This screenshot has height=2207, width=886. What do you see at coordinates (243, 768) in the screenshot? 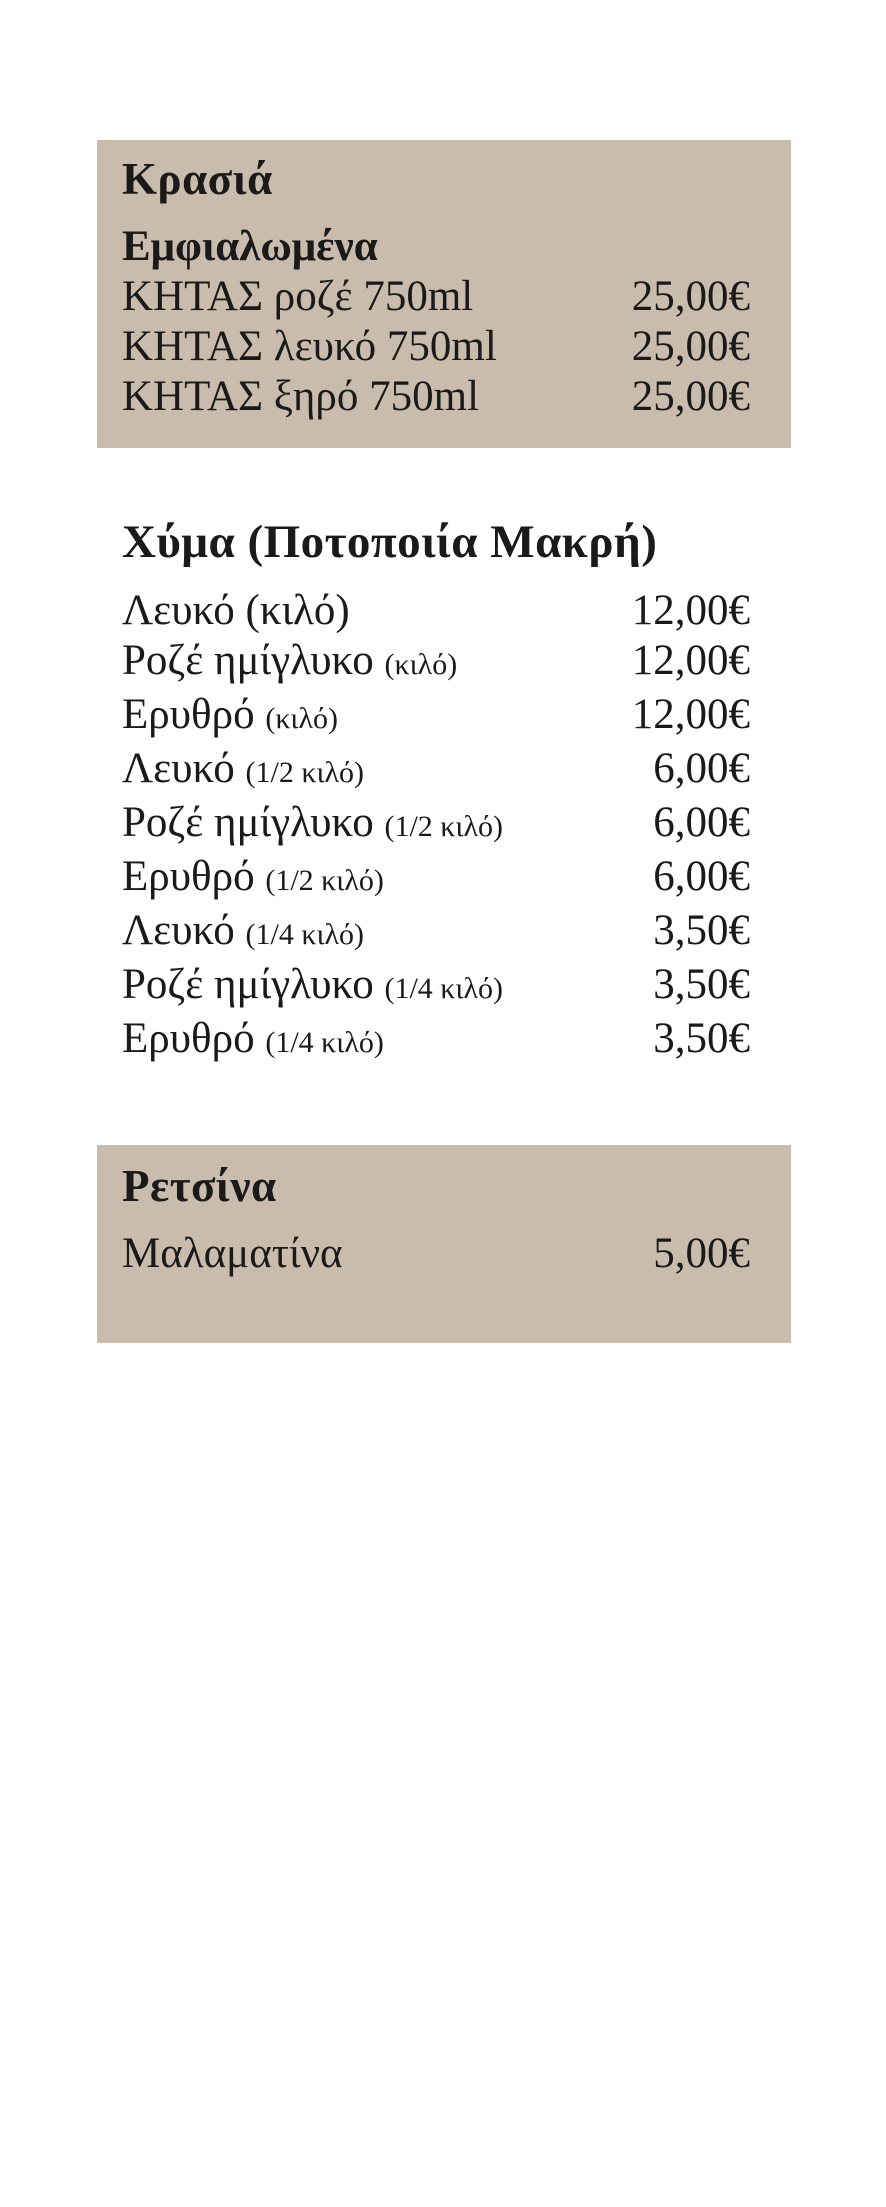
I see `item-name: Λευκό (1/2 κιλό)` at bounding box center [243, 768].